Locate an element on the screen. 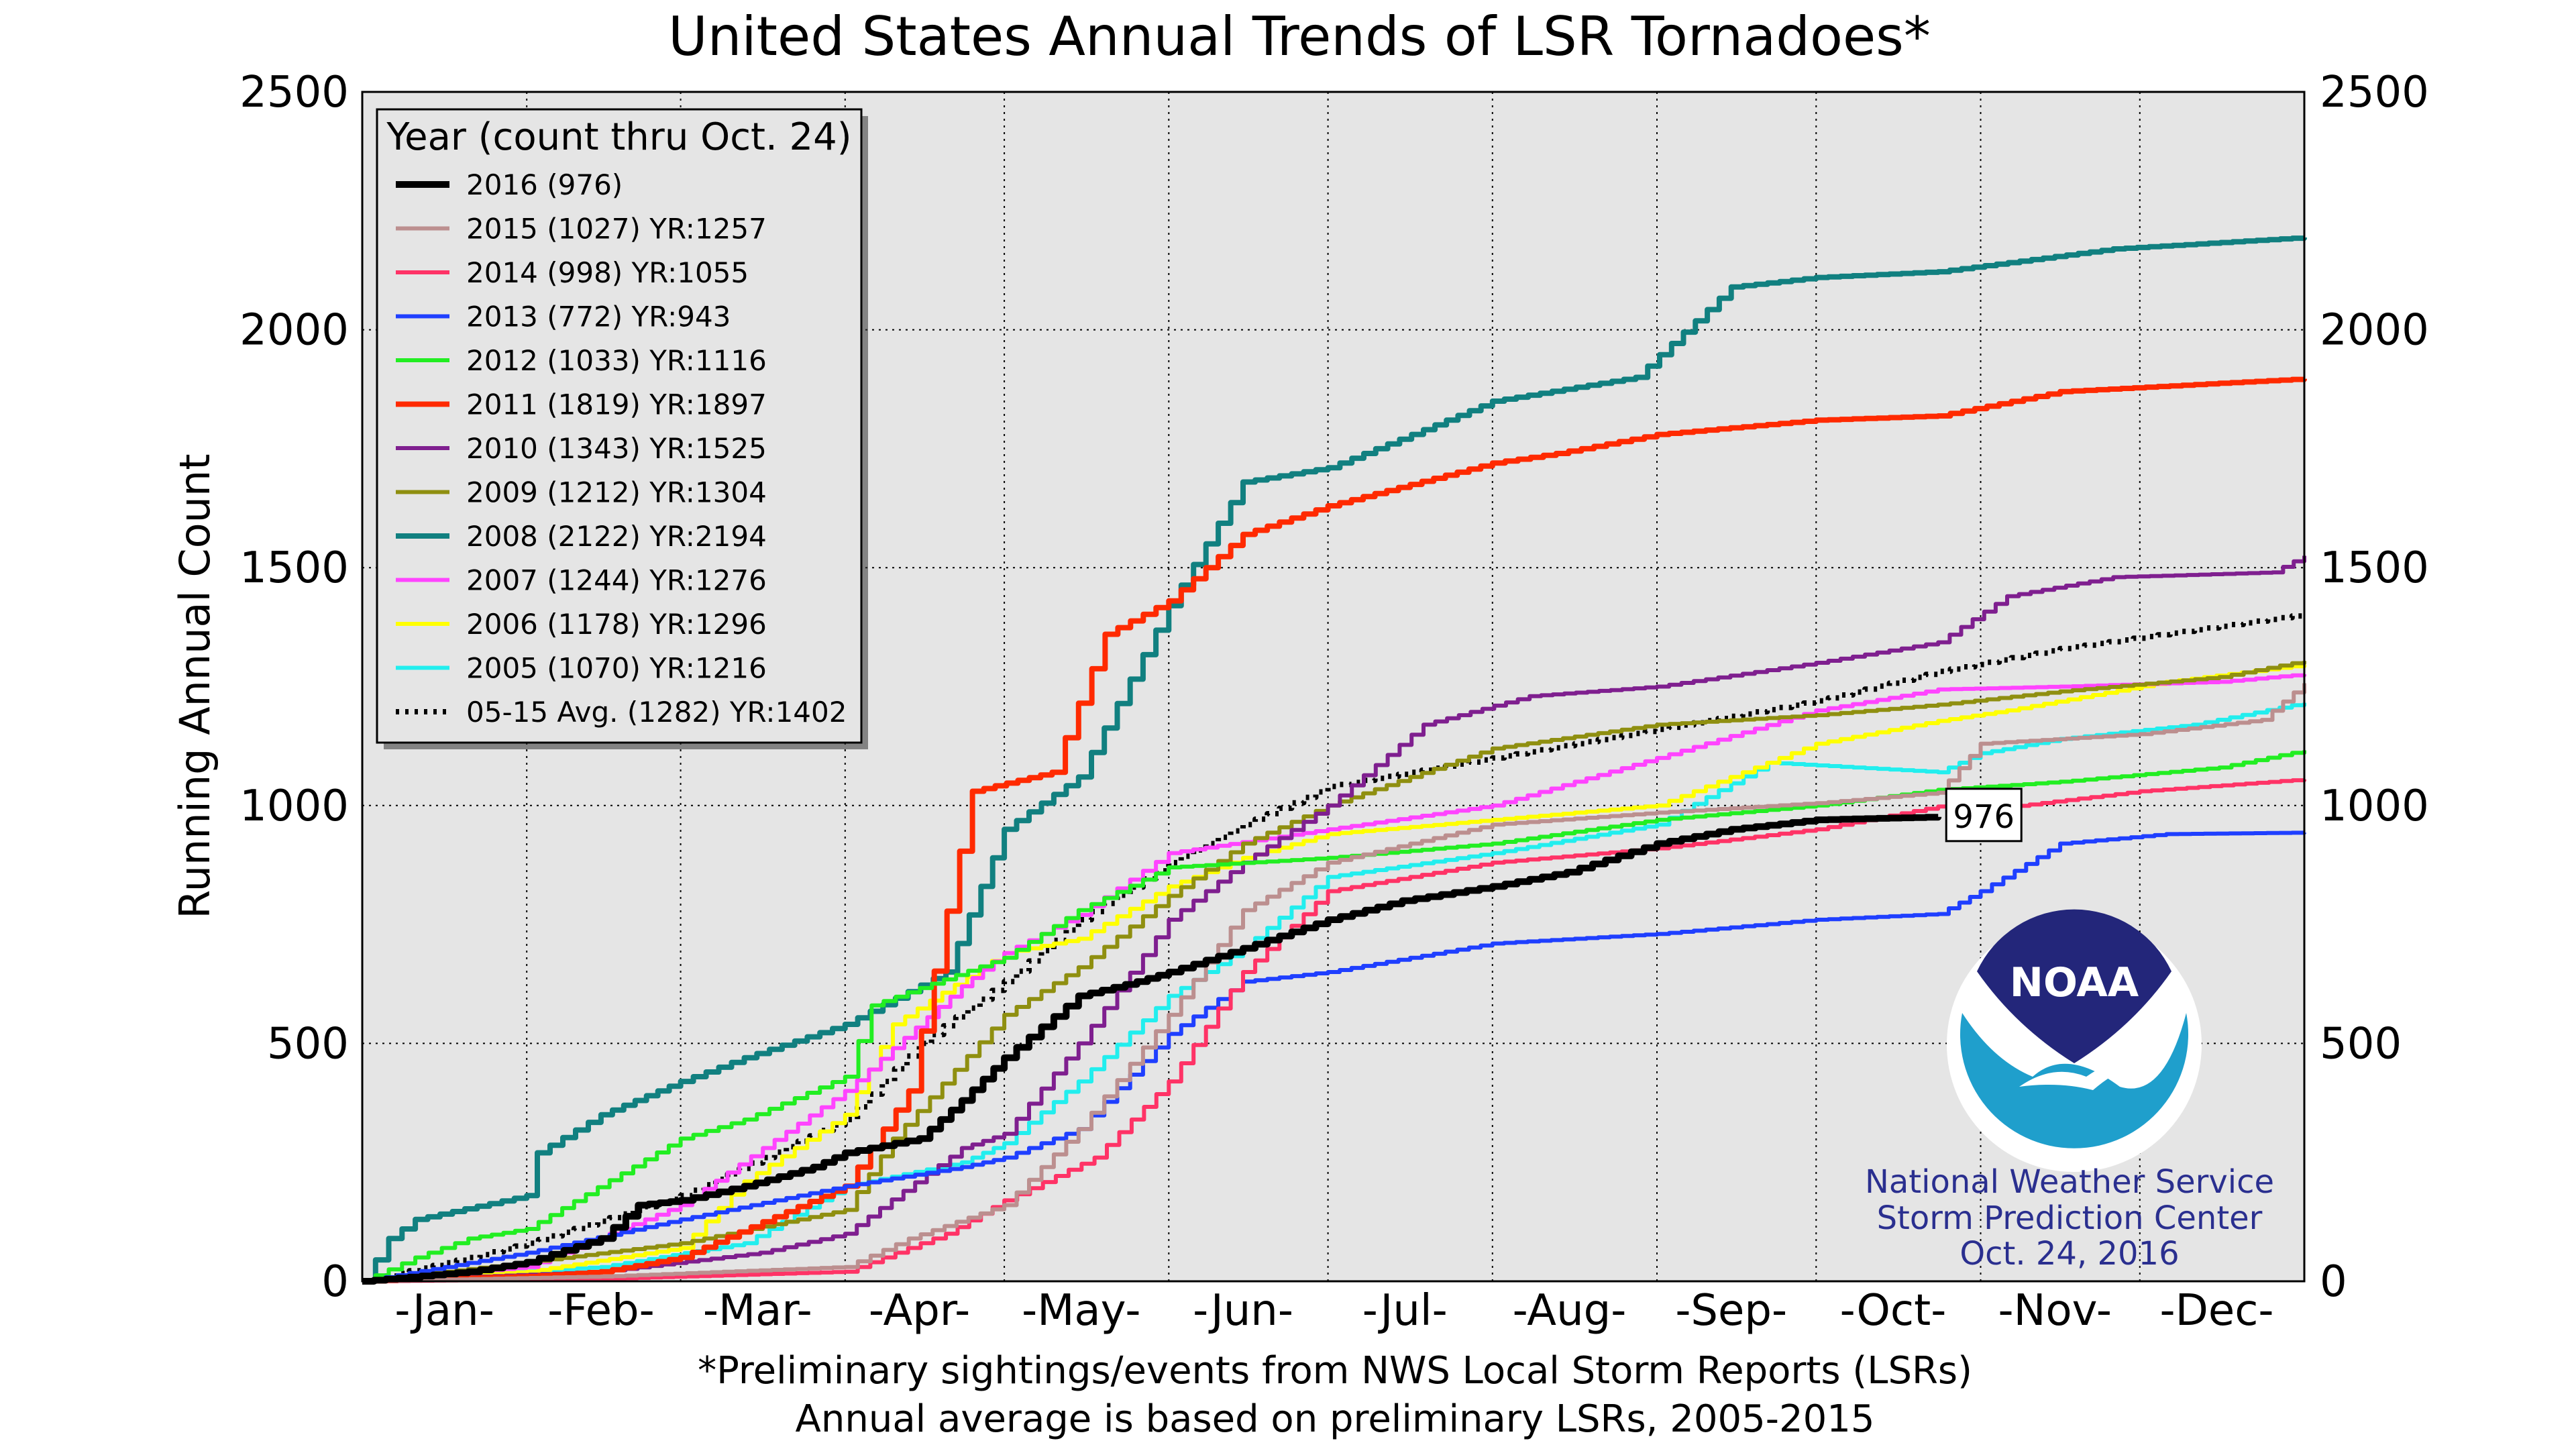 This screenshot has width=2576, height=1451. noaa-logo-gull is located at coordinates (2083, 1075).